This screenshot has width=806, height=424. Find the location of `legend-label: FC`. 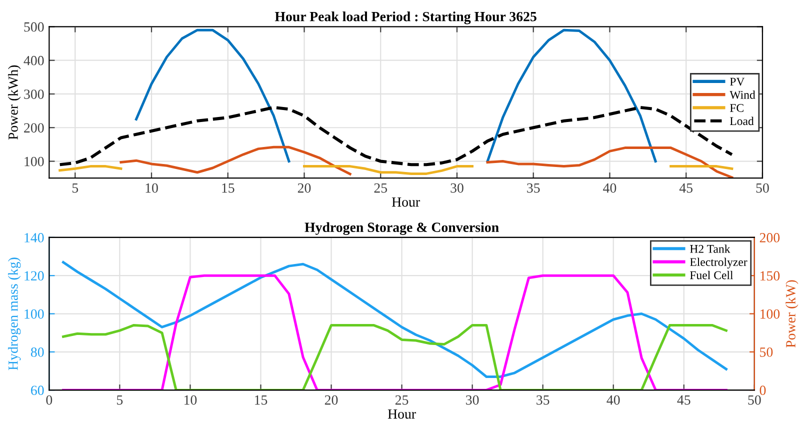

legend-label: FC is located at coordinates (737, 108).